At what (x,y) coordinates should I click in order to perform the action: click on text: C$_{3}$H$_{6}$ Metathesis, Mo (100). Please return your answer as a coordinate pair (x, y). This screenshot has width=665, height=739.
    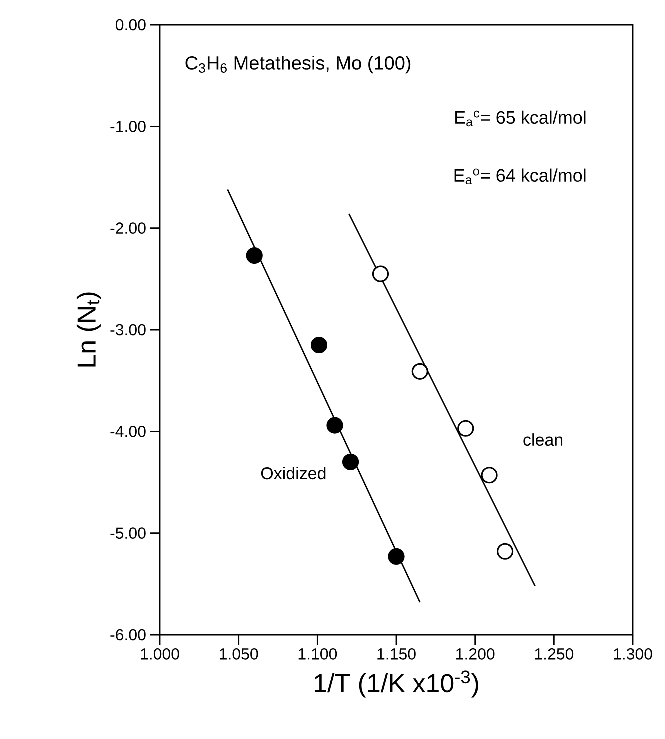
    Looking at the image, I should click on (298, 65).